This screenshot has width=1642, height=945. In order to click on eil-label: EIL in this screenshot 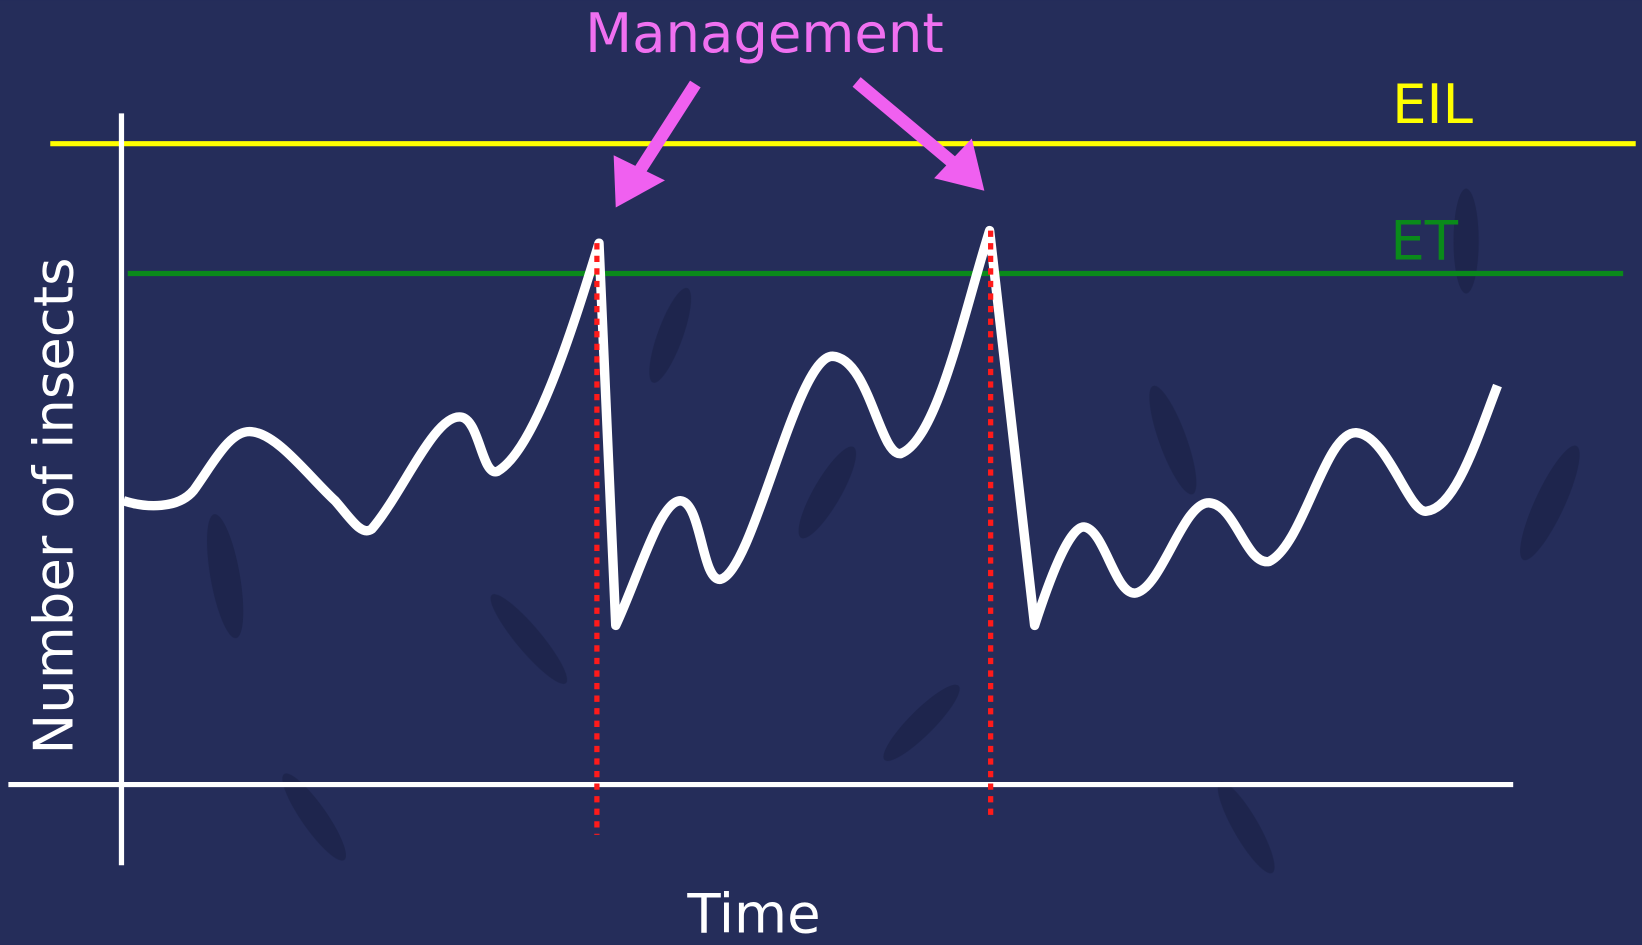, I will do `click(1432, 104)`.